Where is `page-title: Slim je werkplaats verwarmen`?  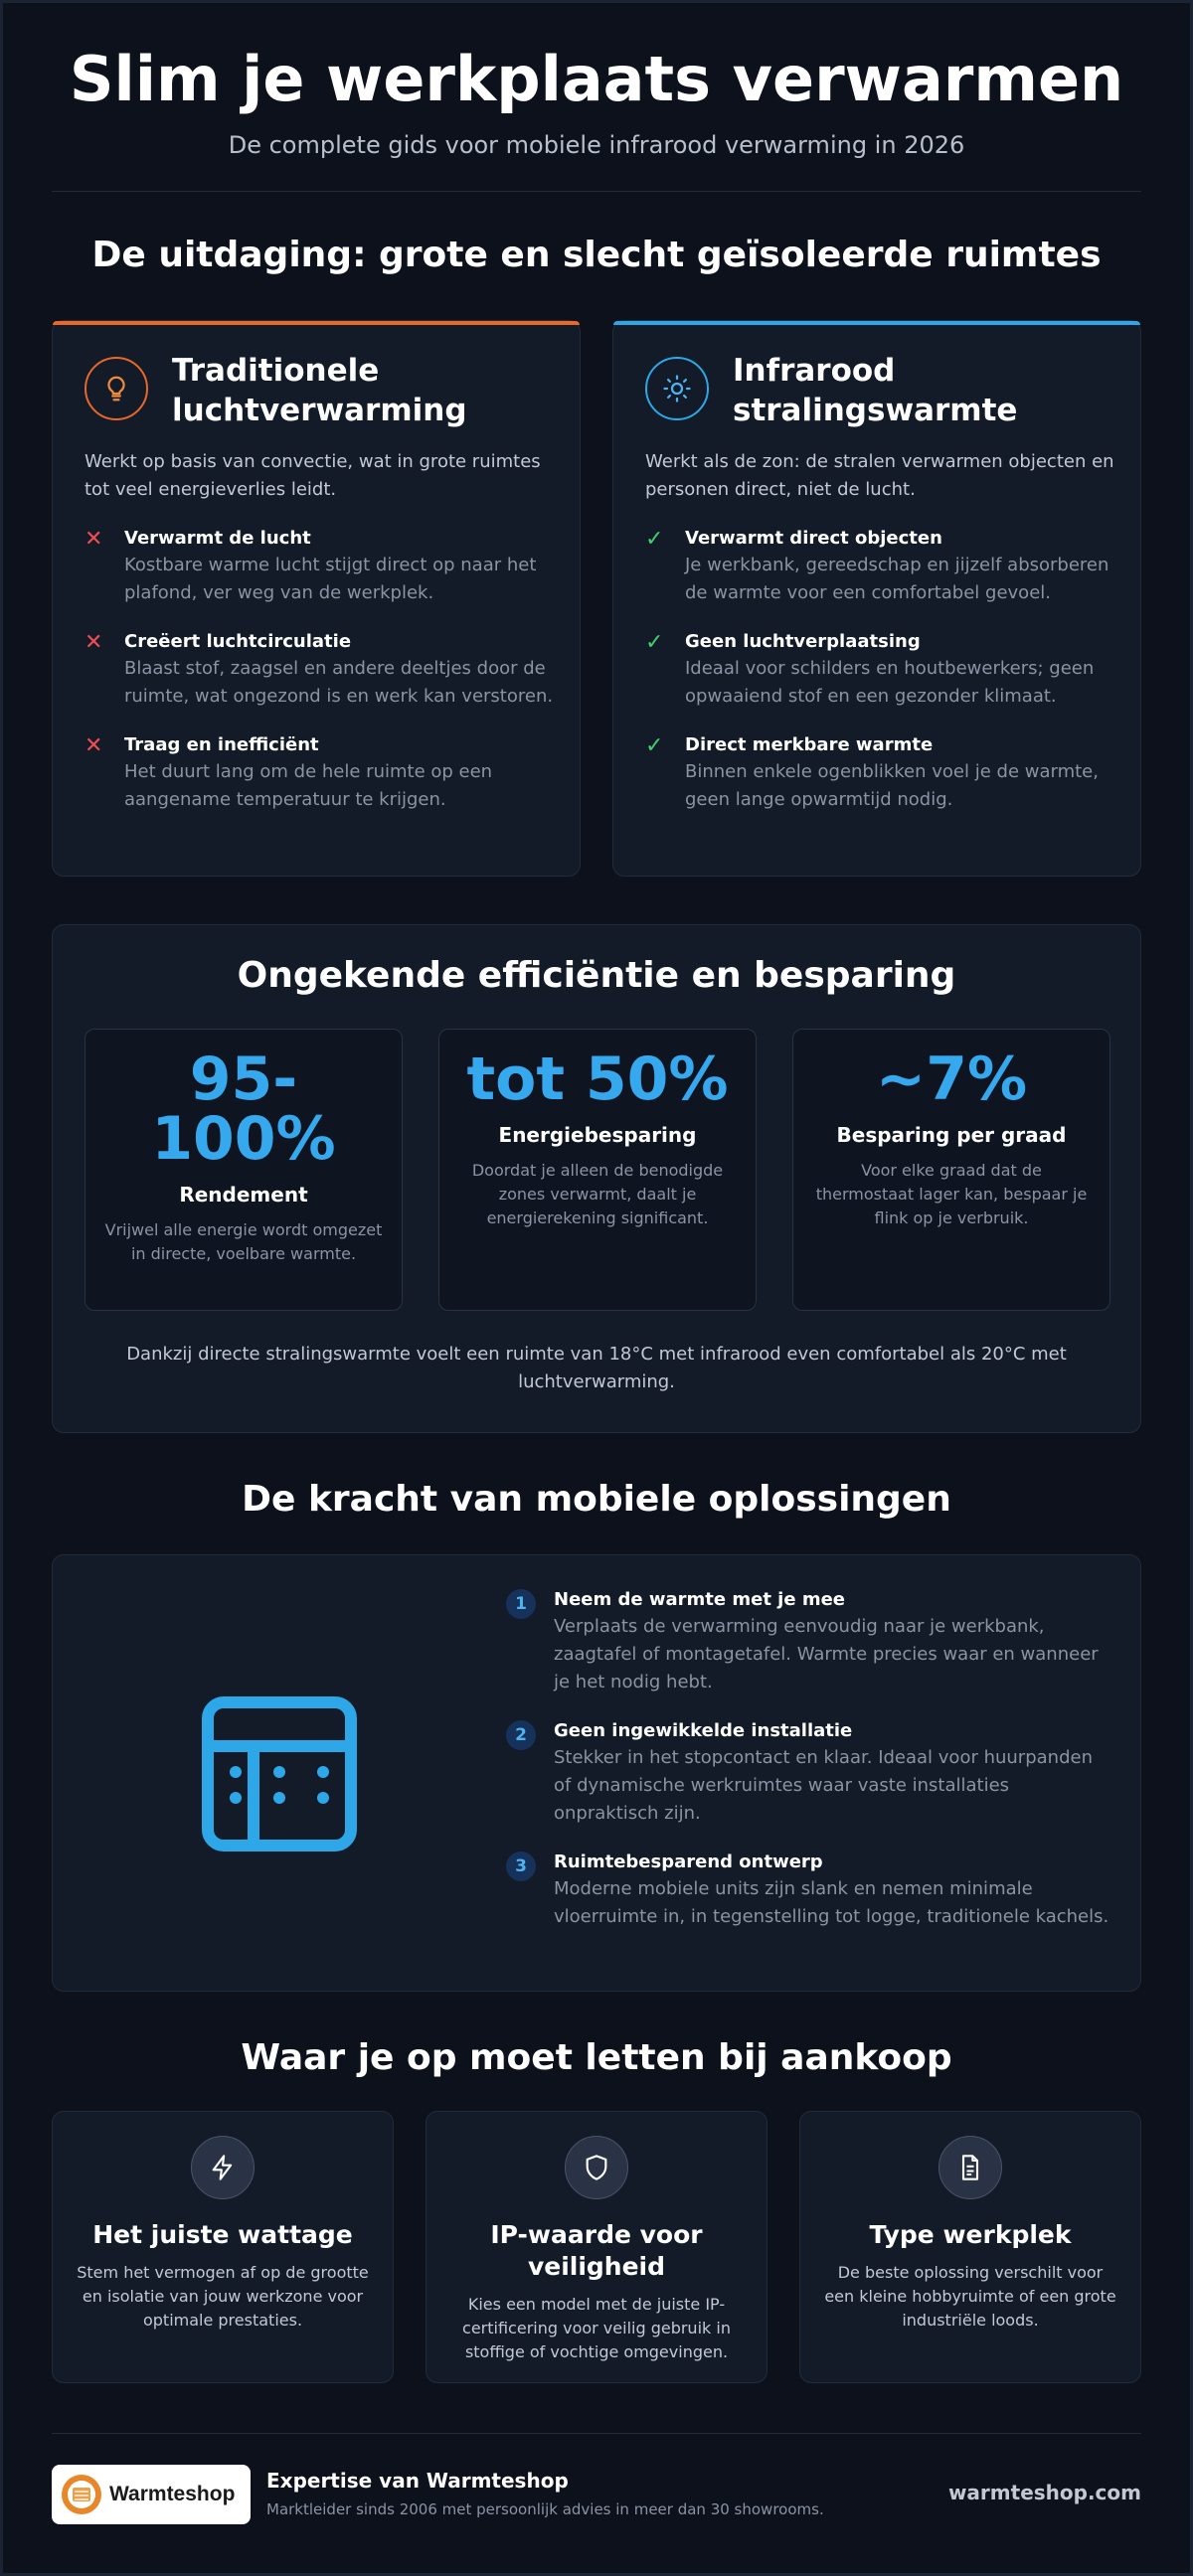 page-title: Slim je werkplaats verwarmen is located at coordinates (596, 79).